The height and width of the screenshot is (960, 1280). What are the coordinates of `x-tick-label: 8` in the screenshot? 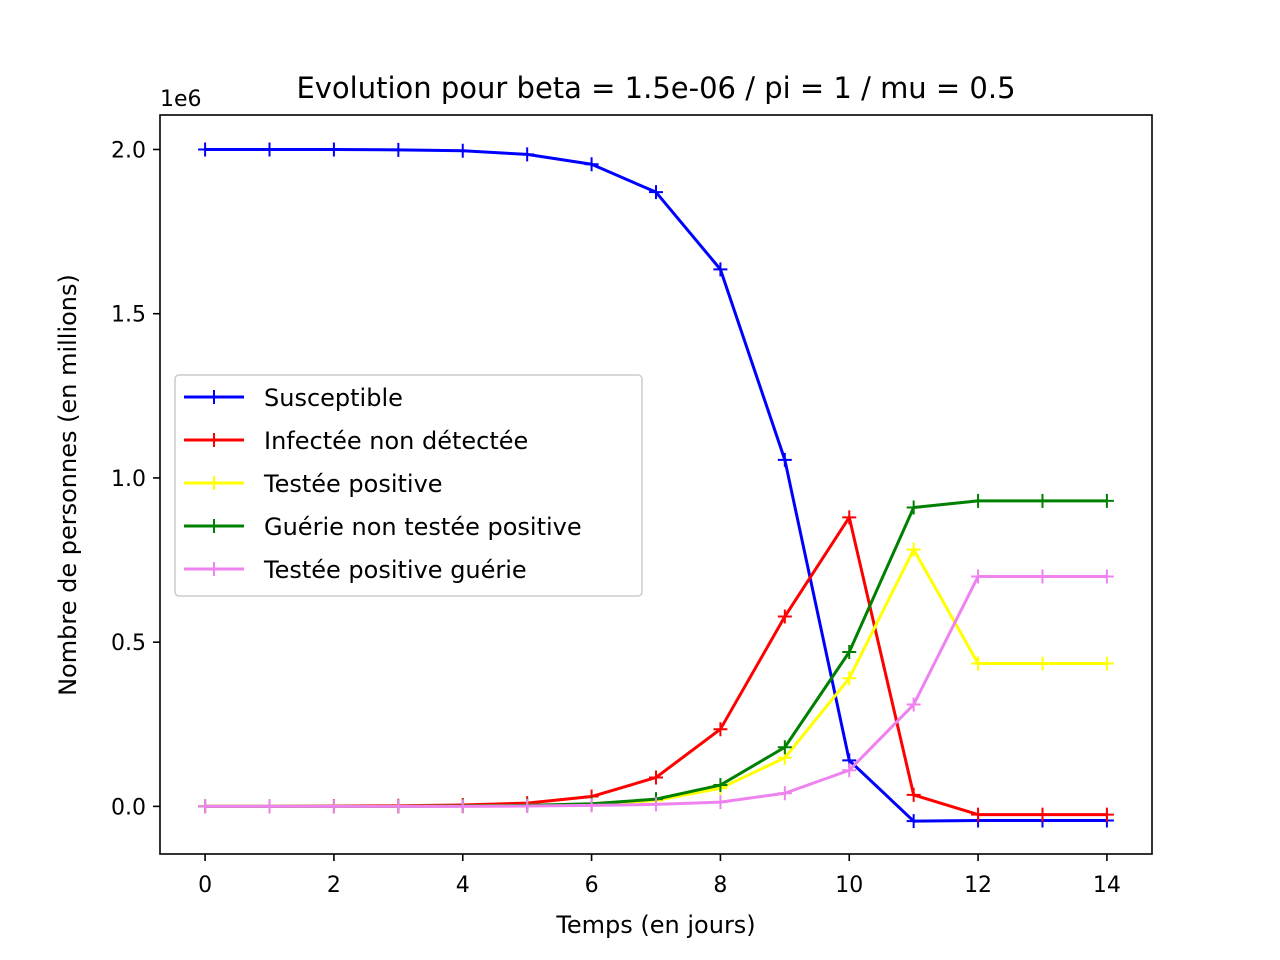 It's located at (720, 885).